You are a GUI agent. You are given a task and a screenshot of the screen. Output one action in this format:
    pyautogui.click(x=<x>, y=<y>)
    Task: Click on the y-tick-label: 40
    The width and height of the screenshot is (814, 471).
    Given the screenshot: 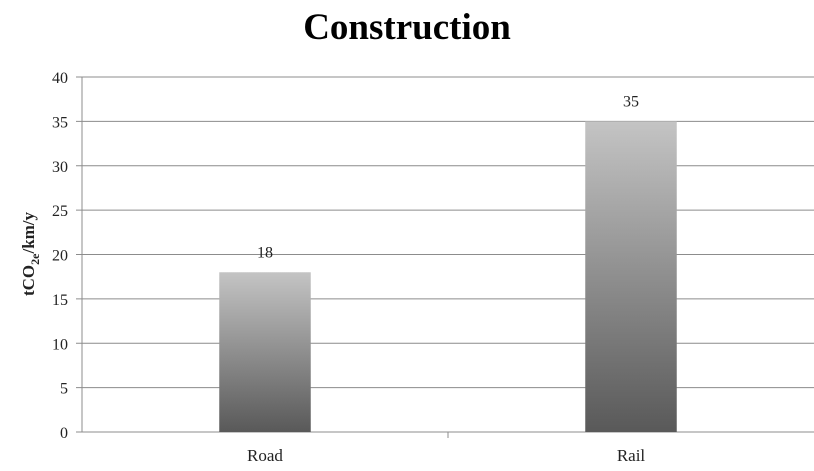 What is the action you would take?
    pyautogui.click(x=60, y=78)
    